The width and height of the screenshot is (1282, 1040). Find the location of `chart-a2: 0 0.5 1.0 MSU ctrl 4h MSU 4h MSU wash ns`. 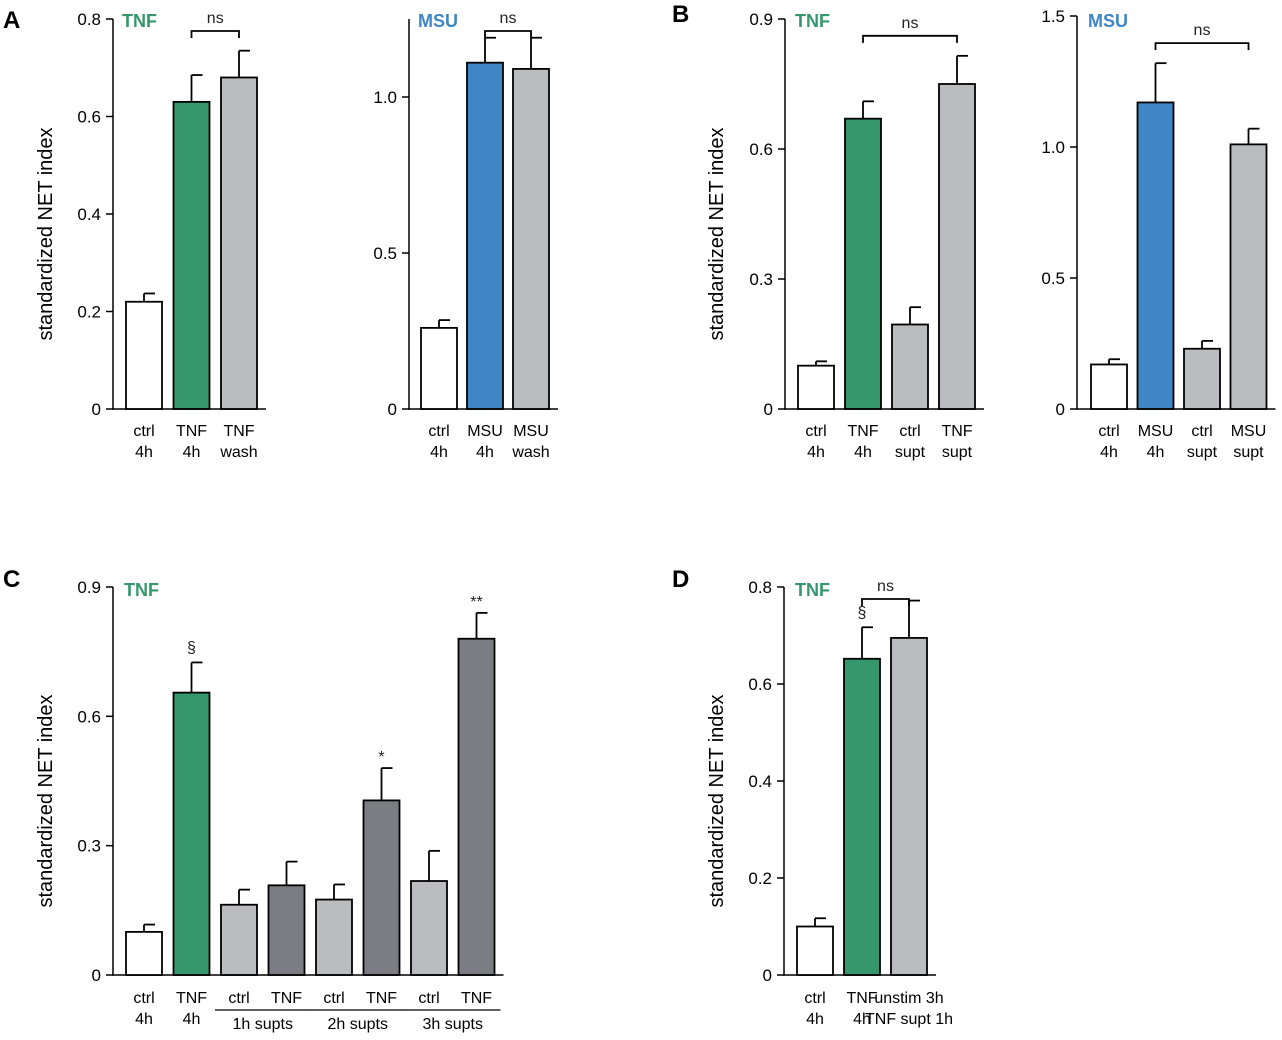

chart-a2: 0 0.5 1.0 MSU ctrl 4h MSU 4h MSU wash ns is located at coordinates (465, 235).